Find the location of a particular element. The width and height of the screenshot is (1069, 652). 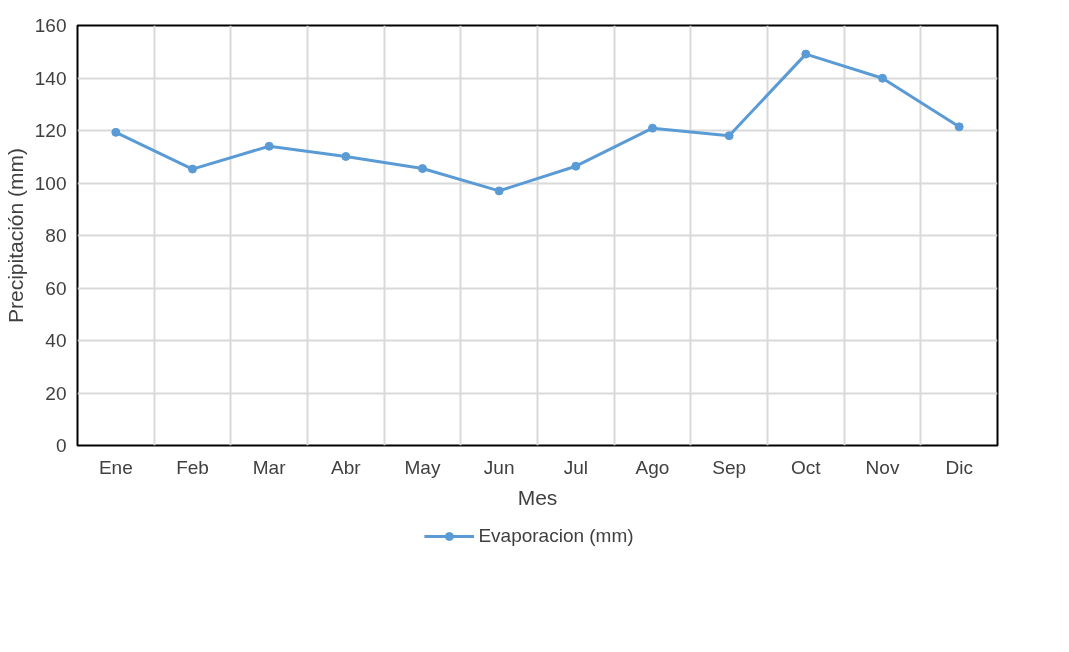

y-tick-label: 120 is located at coordinates (50, 130).